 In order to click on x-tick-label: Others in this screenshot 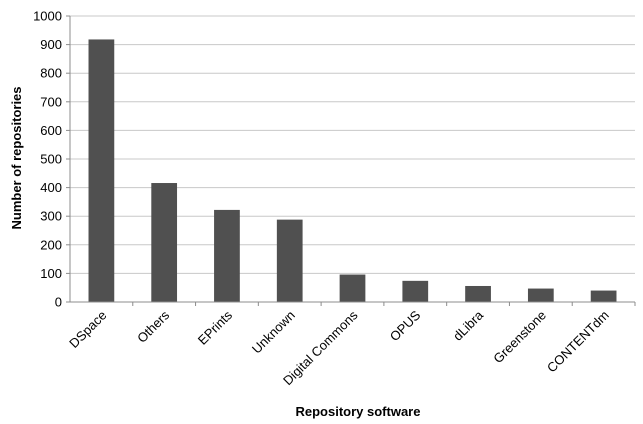, I will do `click(153, 326)`.